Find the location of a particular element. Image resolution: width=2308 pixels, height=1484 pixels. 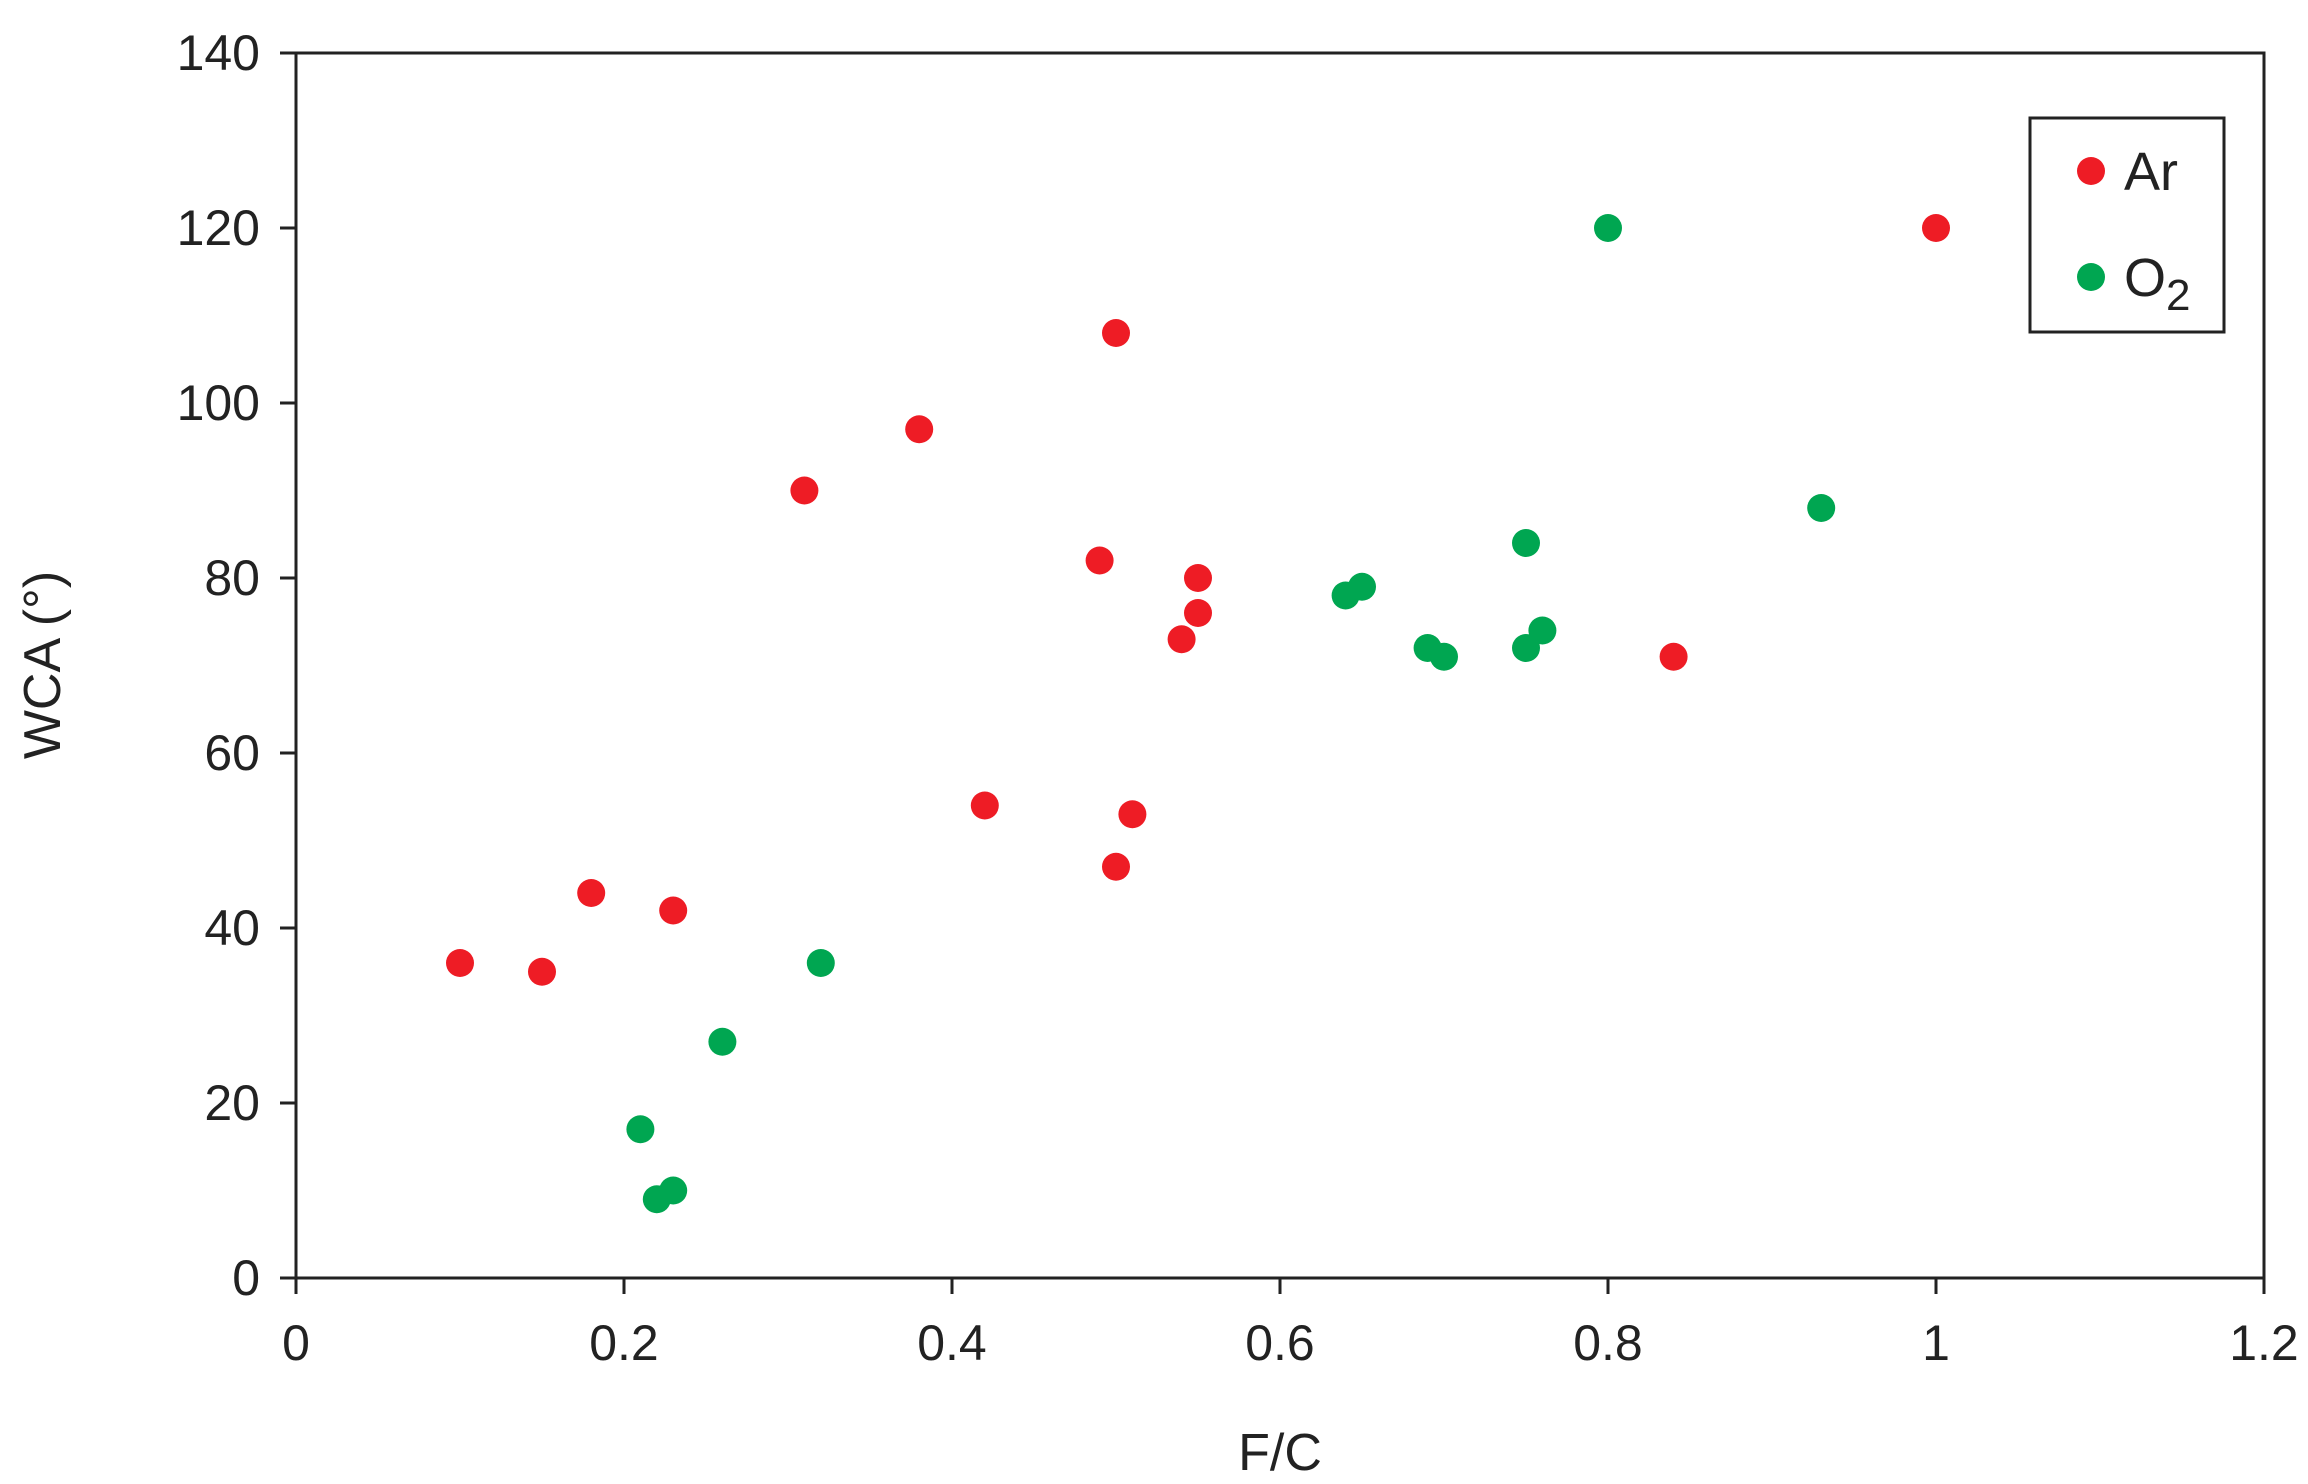

legend-box is located at coordinates (2127, 225).